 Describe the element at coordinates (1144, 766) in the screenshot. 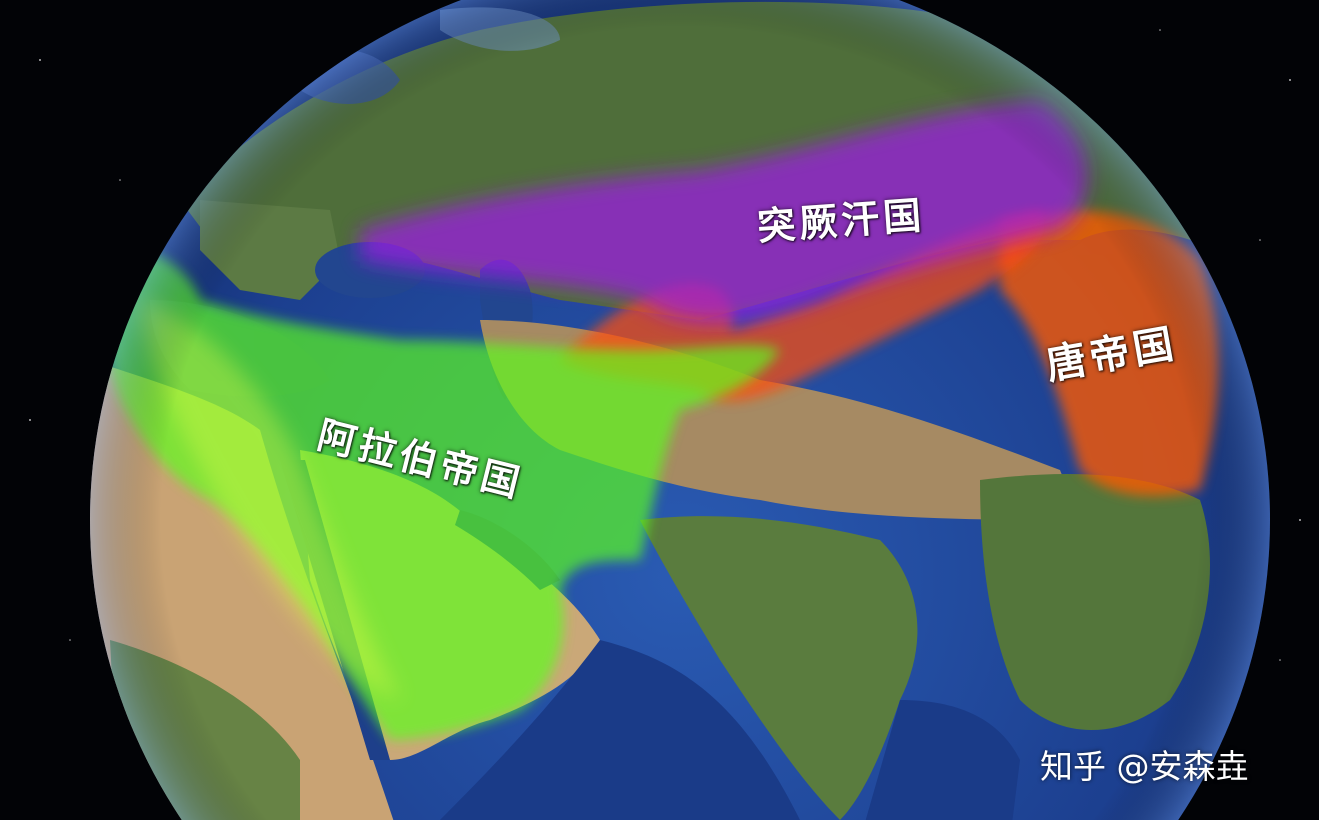

I see `watermark: 知乎 @安森垚` at that location.